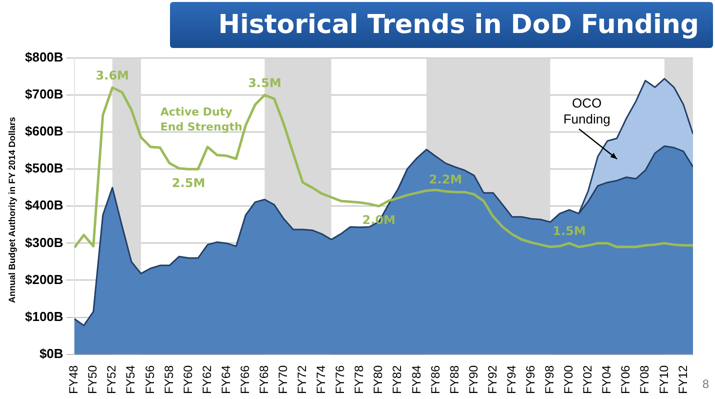 Image resolution: width=715 pixels, height=399 pixels. I want to click on data-label: 2.0M, so click(379, 220).